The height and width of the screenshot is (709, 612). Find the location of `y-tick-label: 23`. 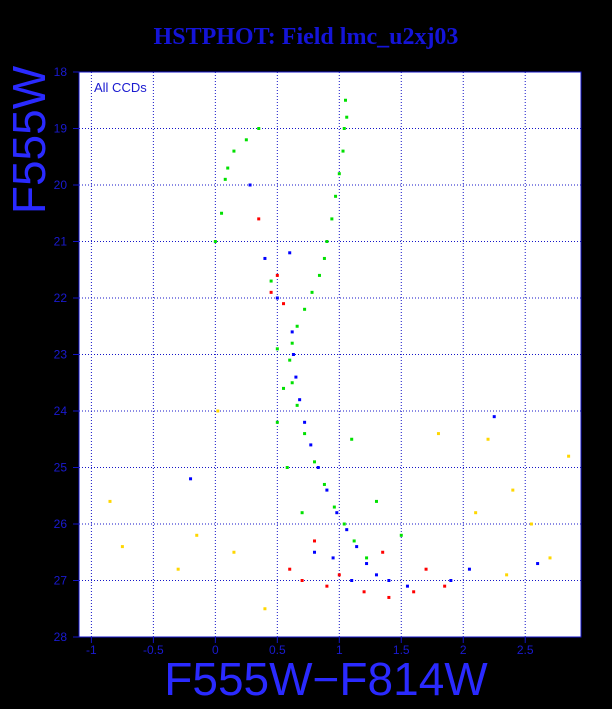

y-tick-label: 23 is located at coordinates (61, 355).